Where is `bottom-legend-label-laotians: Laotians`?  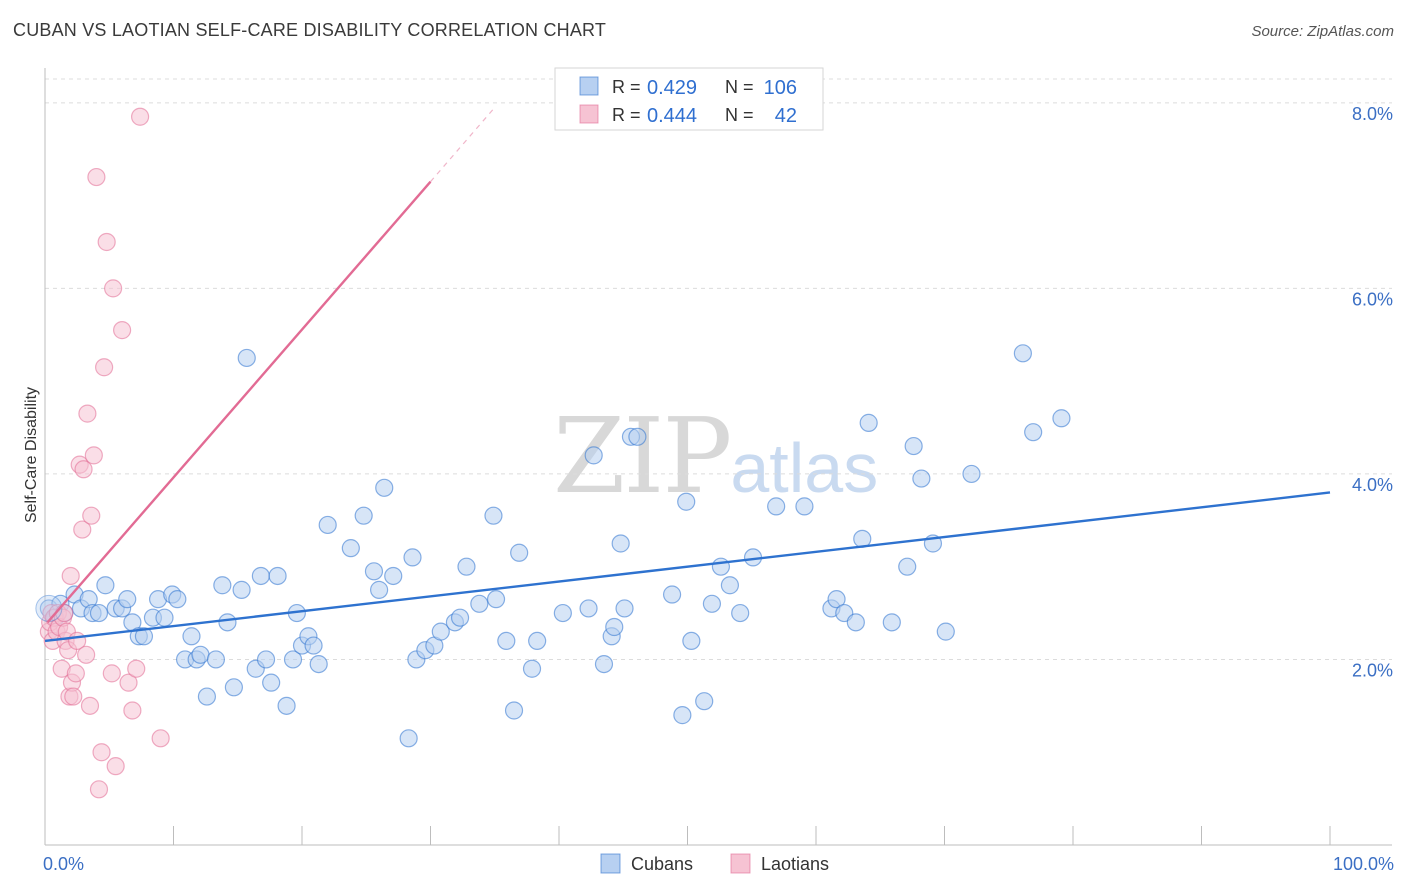 bottom-legend-label-laotians: Laotians is located at coordinates (795, 864).